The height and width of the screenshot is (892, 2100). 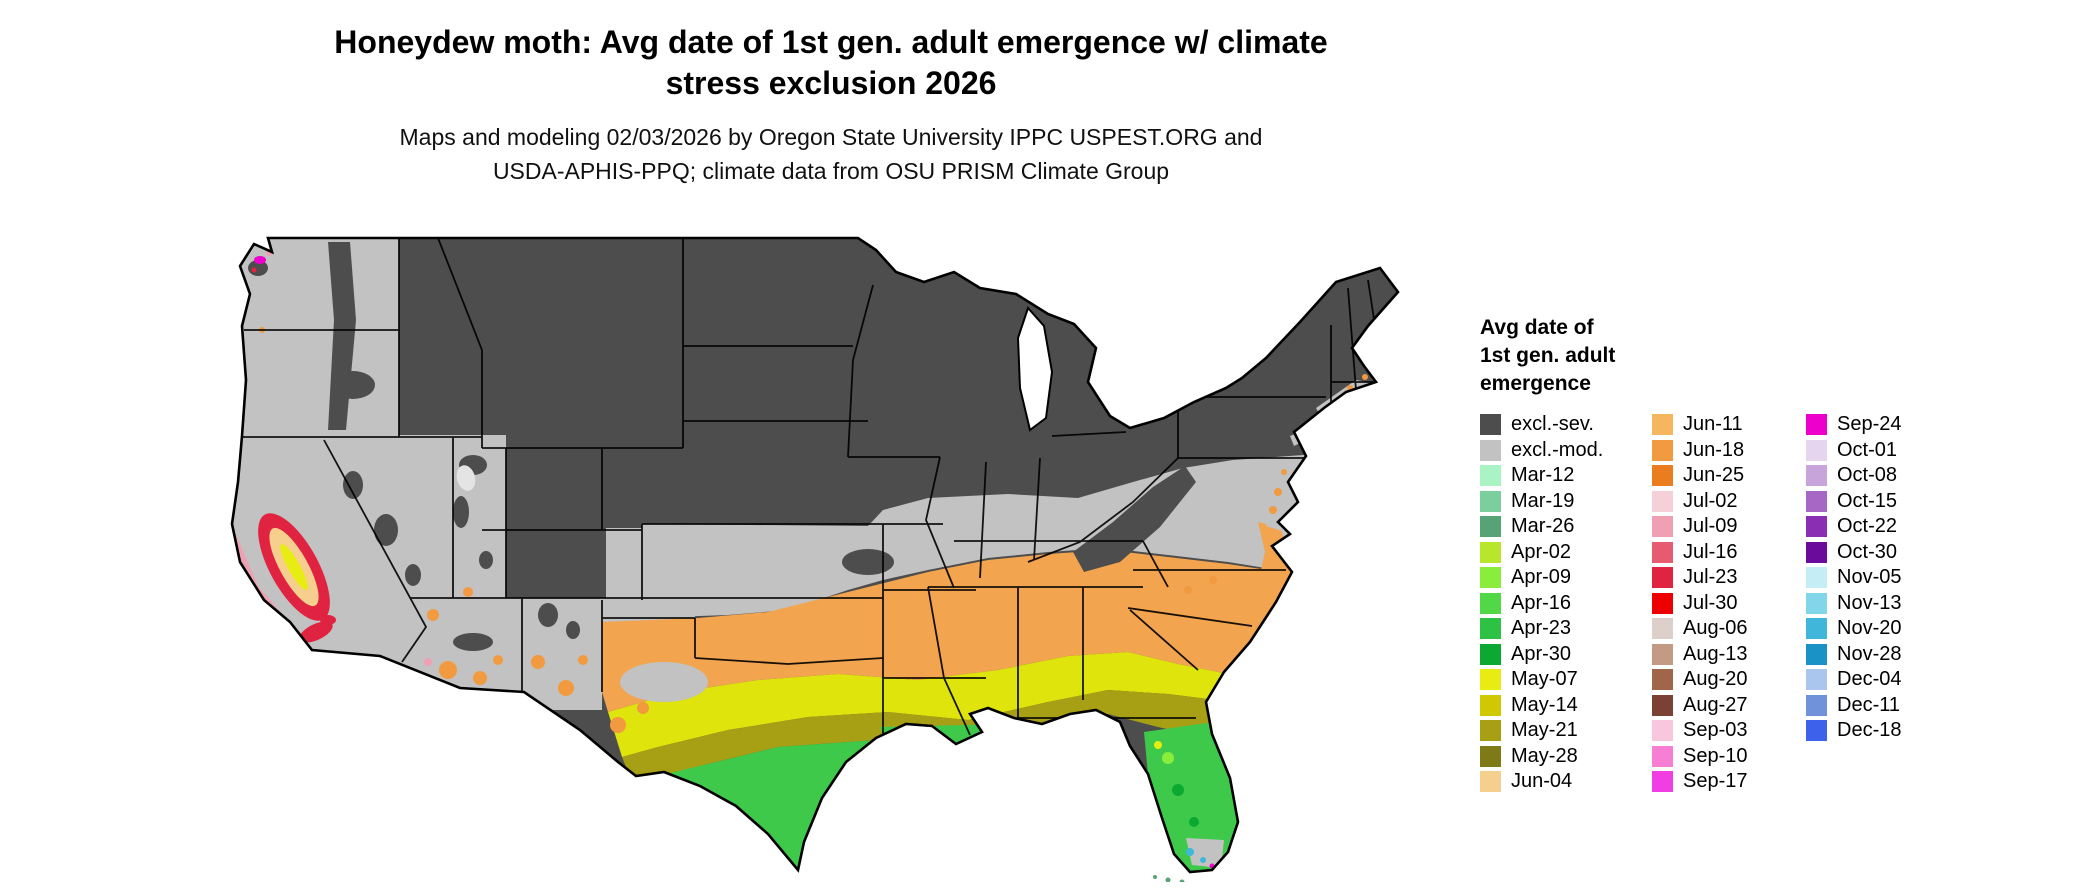 I want to click on legend-item: May-07, so click(x=1555, y=680).